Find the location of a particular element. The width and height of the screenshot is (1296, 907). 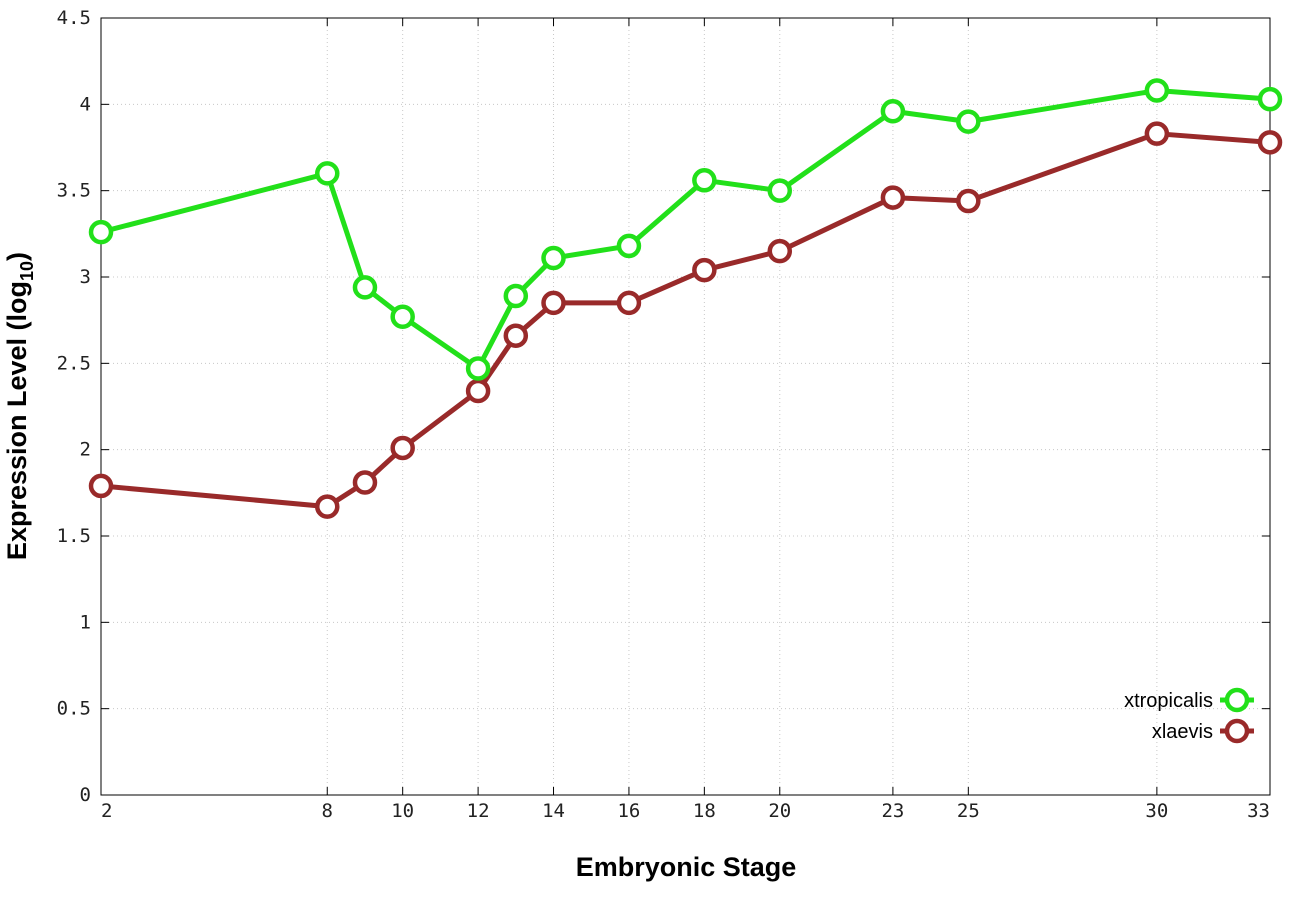

y-axis-title: Expression Level (log10) is located at coordinates (19, 406).